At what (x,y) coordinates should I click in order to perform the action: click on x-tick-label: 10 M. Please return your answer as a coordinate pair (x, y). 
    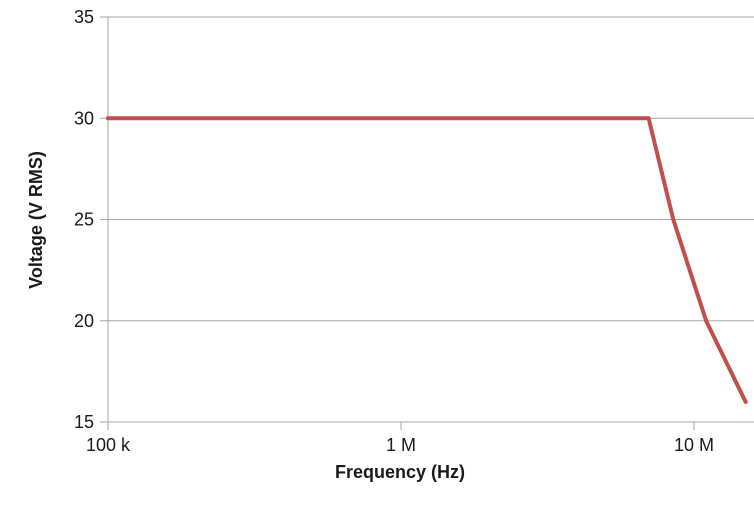
    Looking at the image, I should click on (694, 445).